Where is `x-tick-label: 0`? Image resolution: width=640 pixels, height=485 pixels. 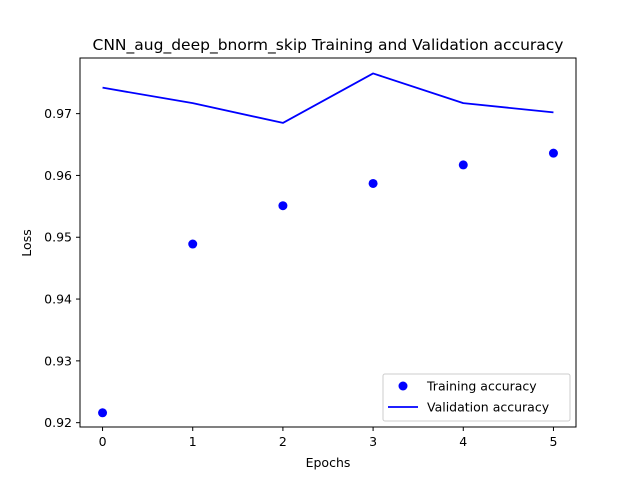
x-tick-label: 0 is located at coordinates (103, 441).